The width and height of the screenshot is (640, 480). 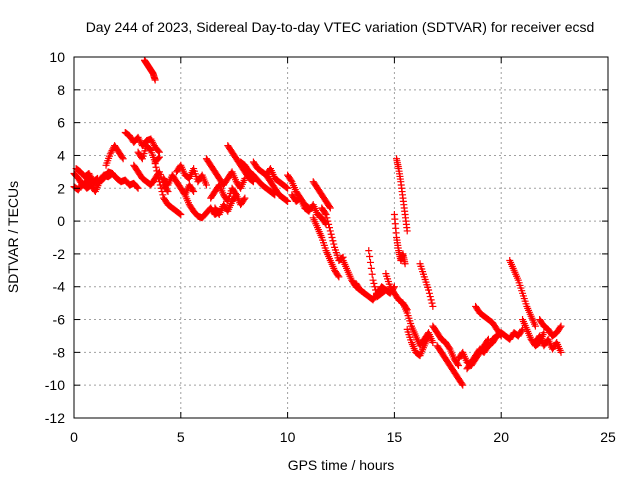 I want to click on y-tick-label: -10, so click(x=55, y=385).